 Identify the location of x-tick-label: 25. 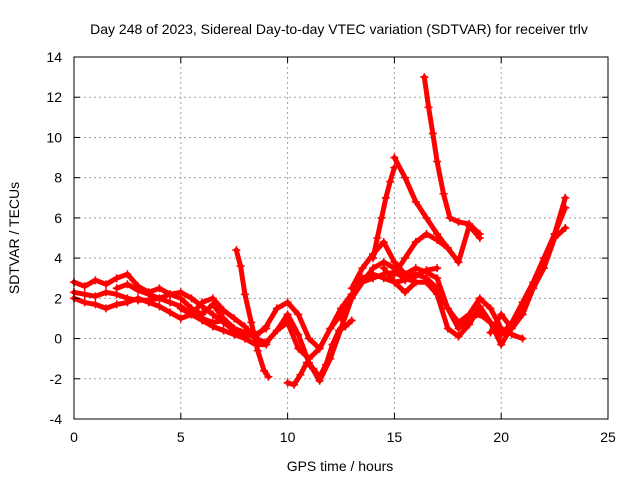
(608, 437).